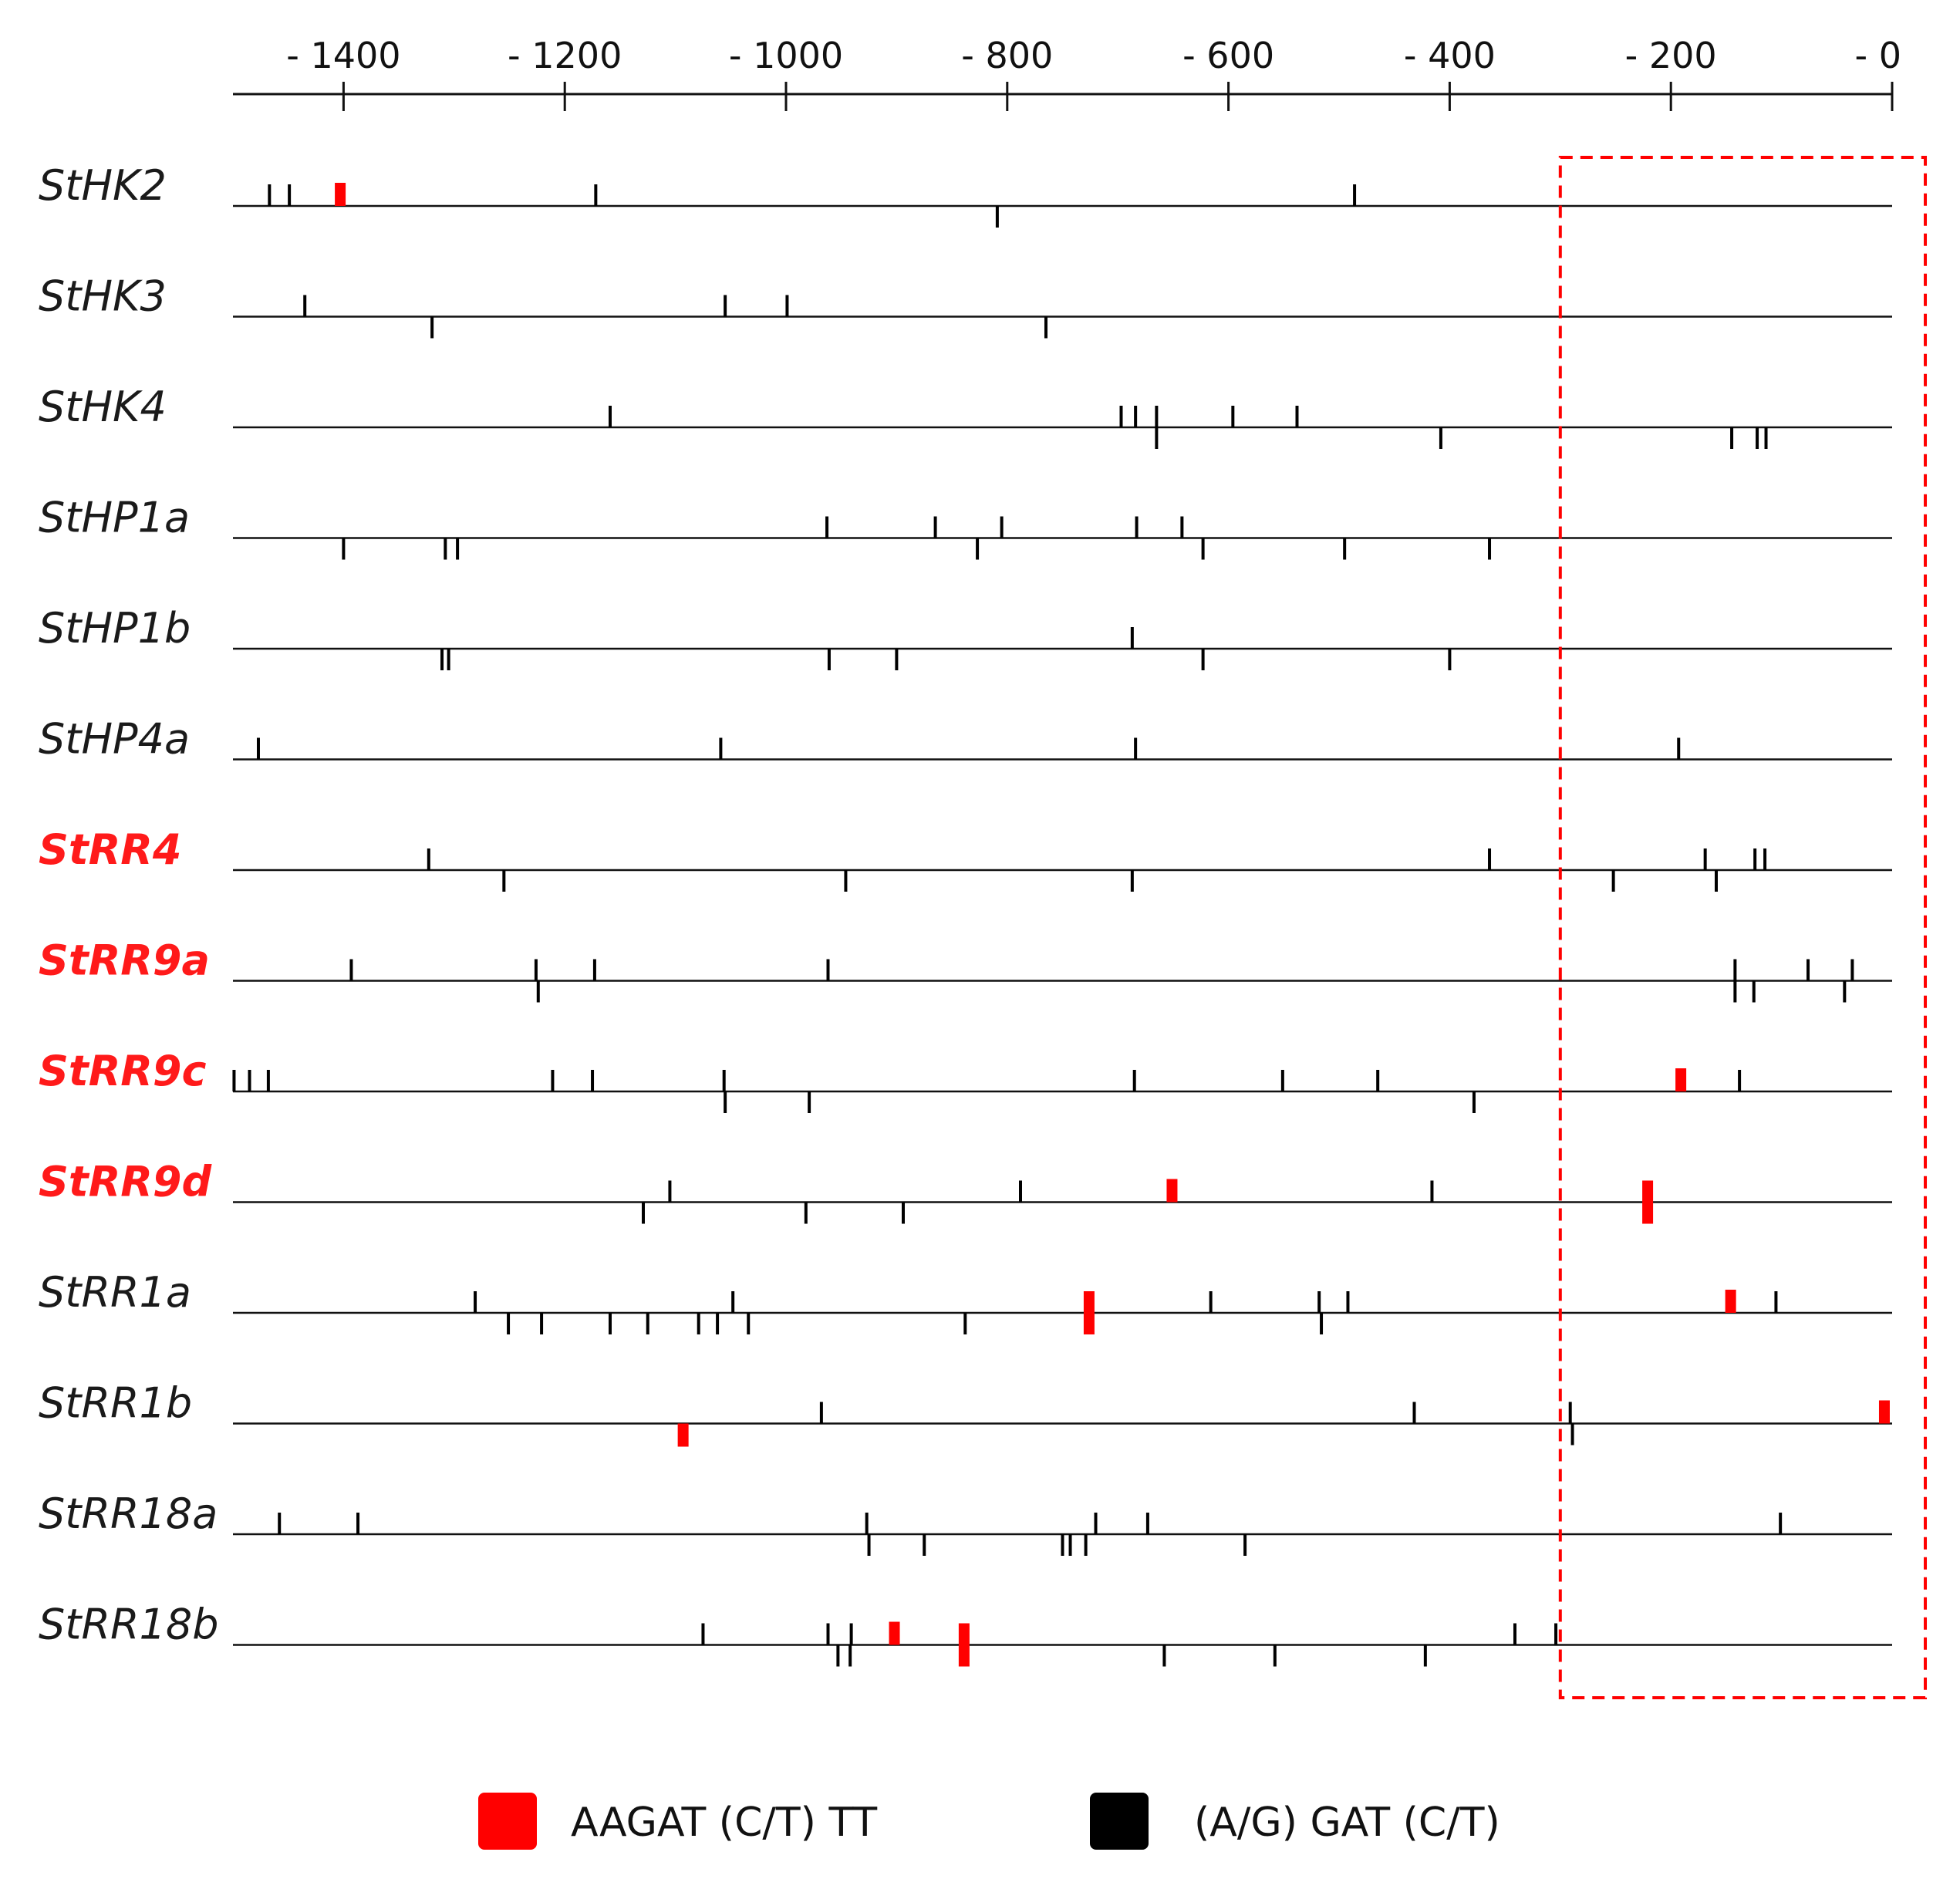 The image size is (1960, 1879). I want to click on axis-tick-label: - 0, so click(1878, 55).